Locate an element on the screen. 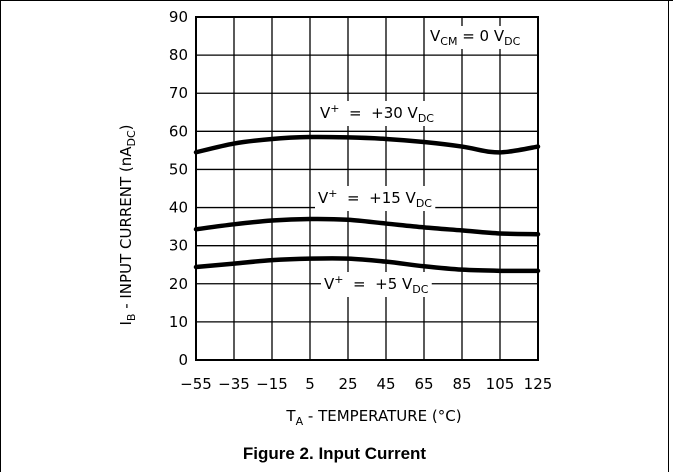  label-2-background is located at coordinates (376, 284).